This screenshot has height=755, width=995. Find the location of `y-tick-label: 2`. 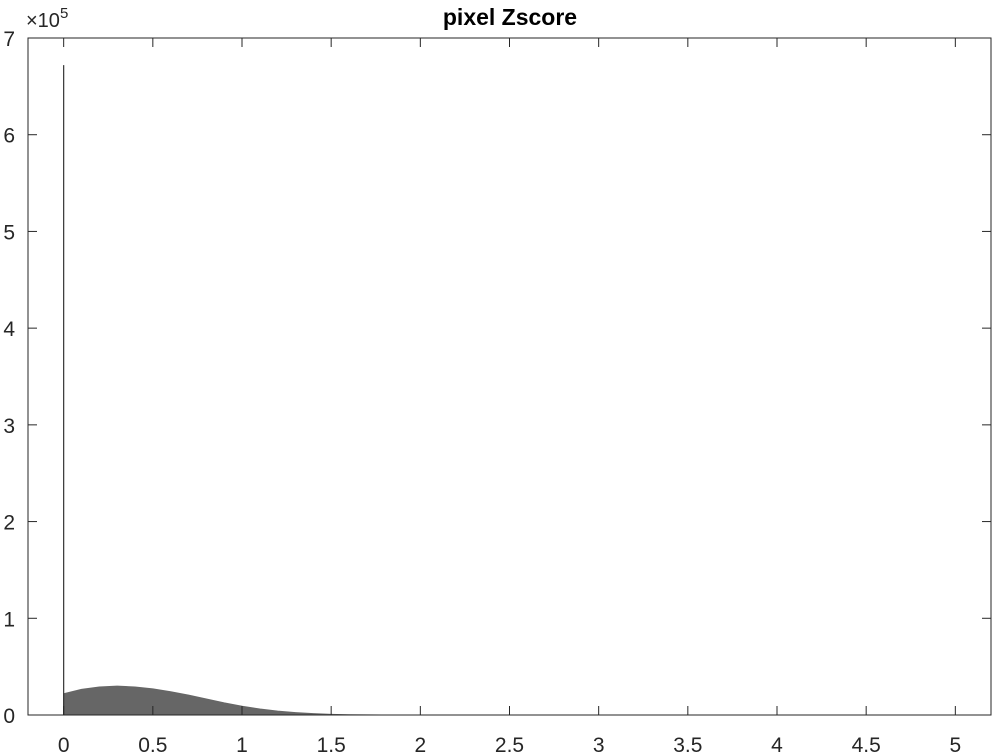

y-tick-label: 2 is located at coordinates (9, 523).